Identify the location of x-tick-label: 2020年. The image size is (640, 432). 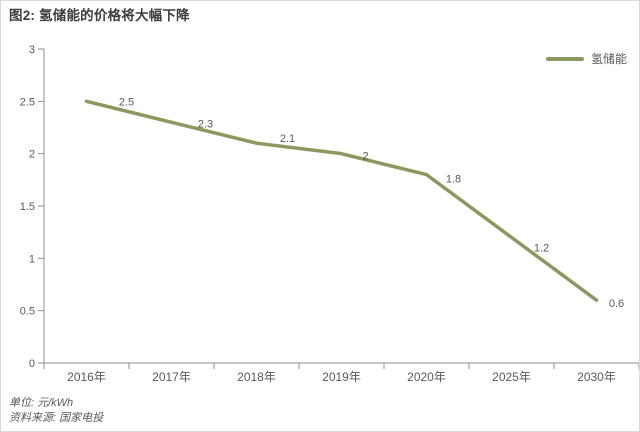
(426, 377).